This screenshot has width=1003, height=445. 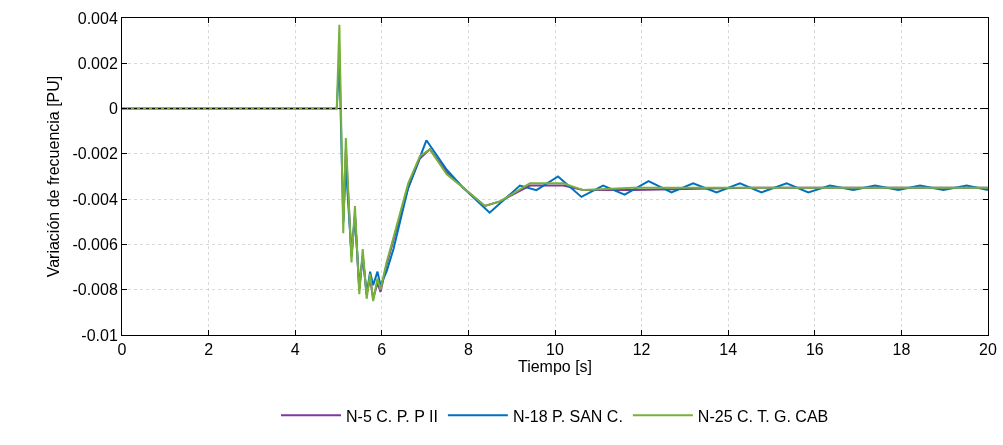 I want to click on legend-label: N-25 C. T. G. CAB, so click(x=763, y=416).